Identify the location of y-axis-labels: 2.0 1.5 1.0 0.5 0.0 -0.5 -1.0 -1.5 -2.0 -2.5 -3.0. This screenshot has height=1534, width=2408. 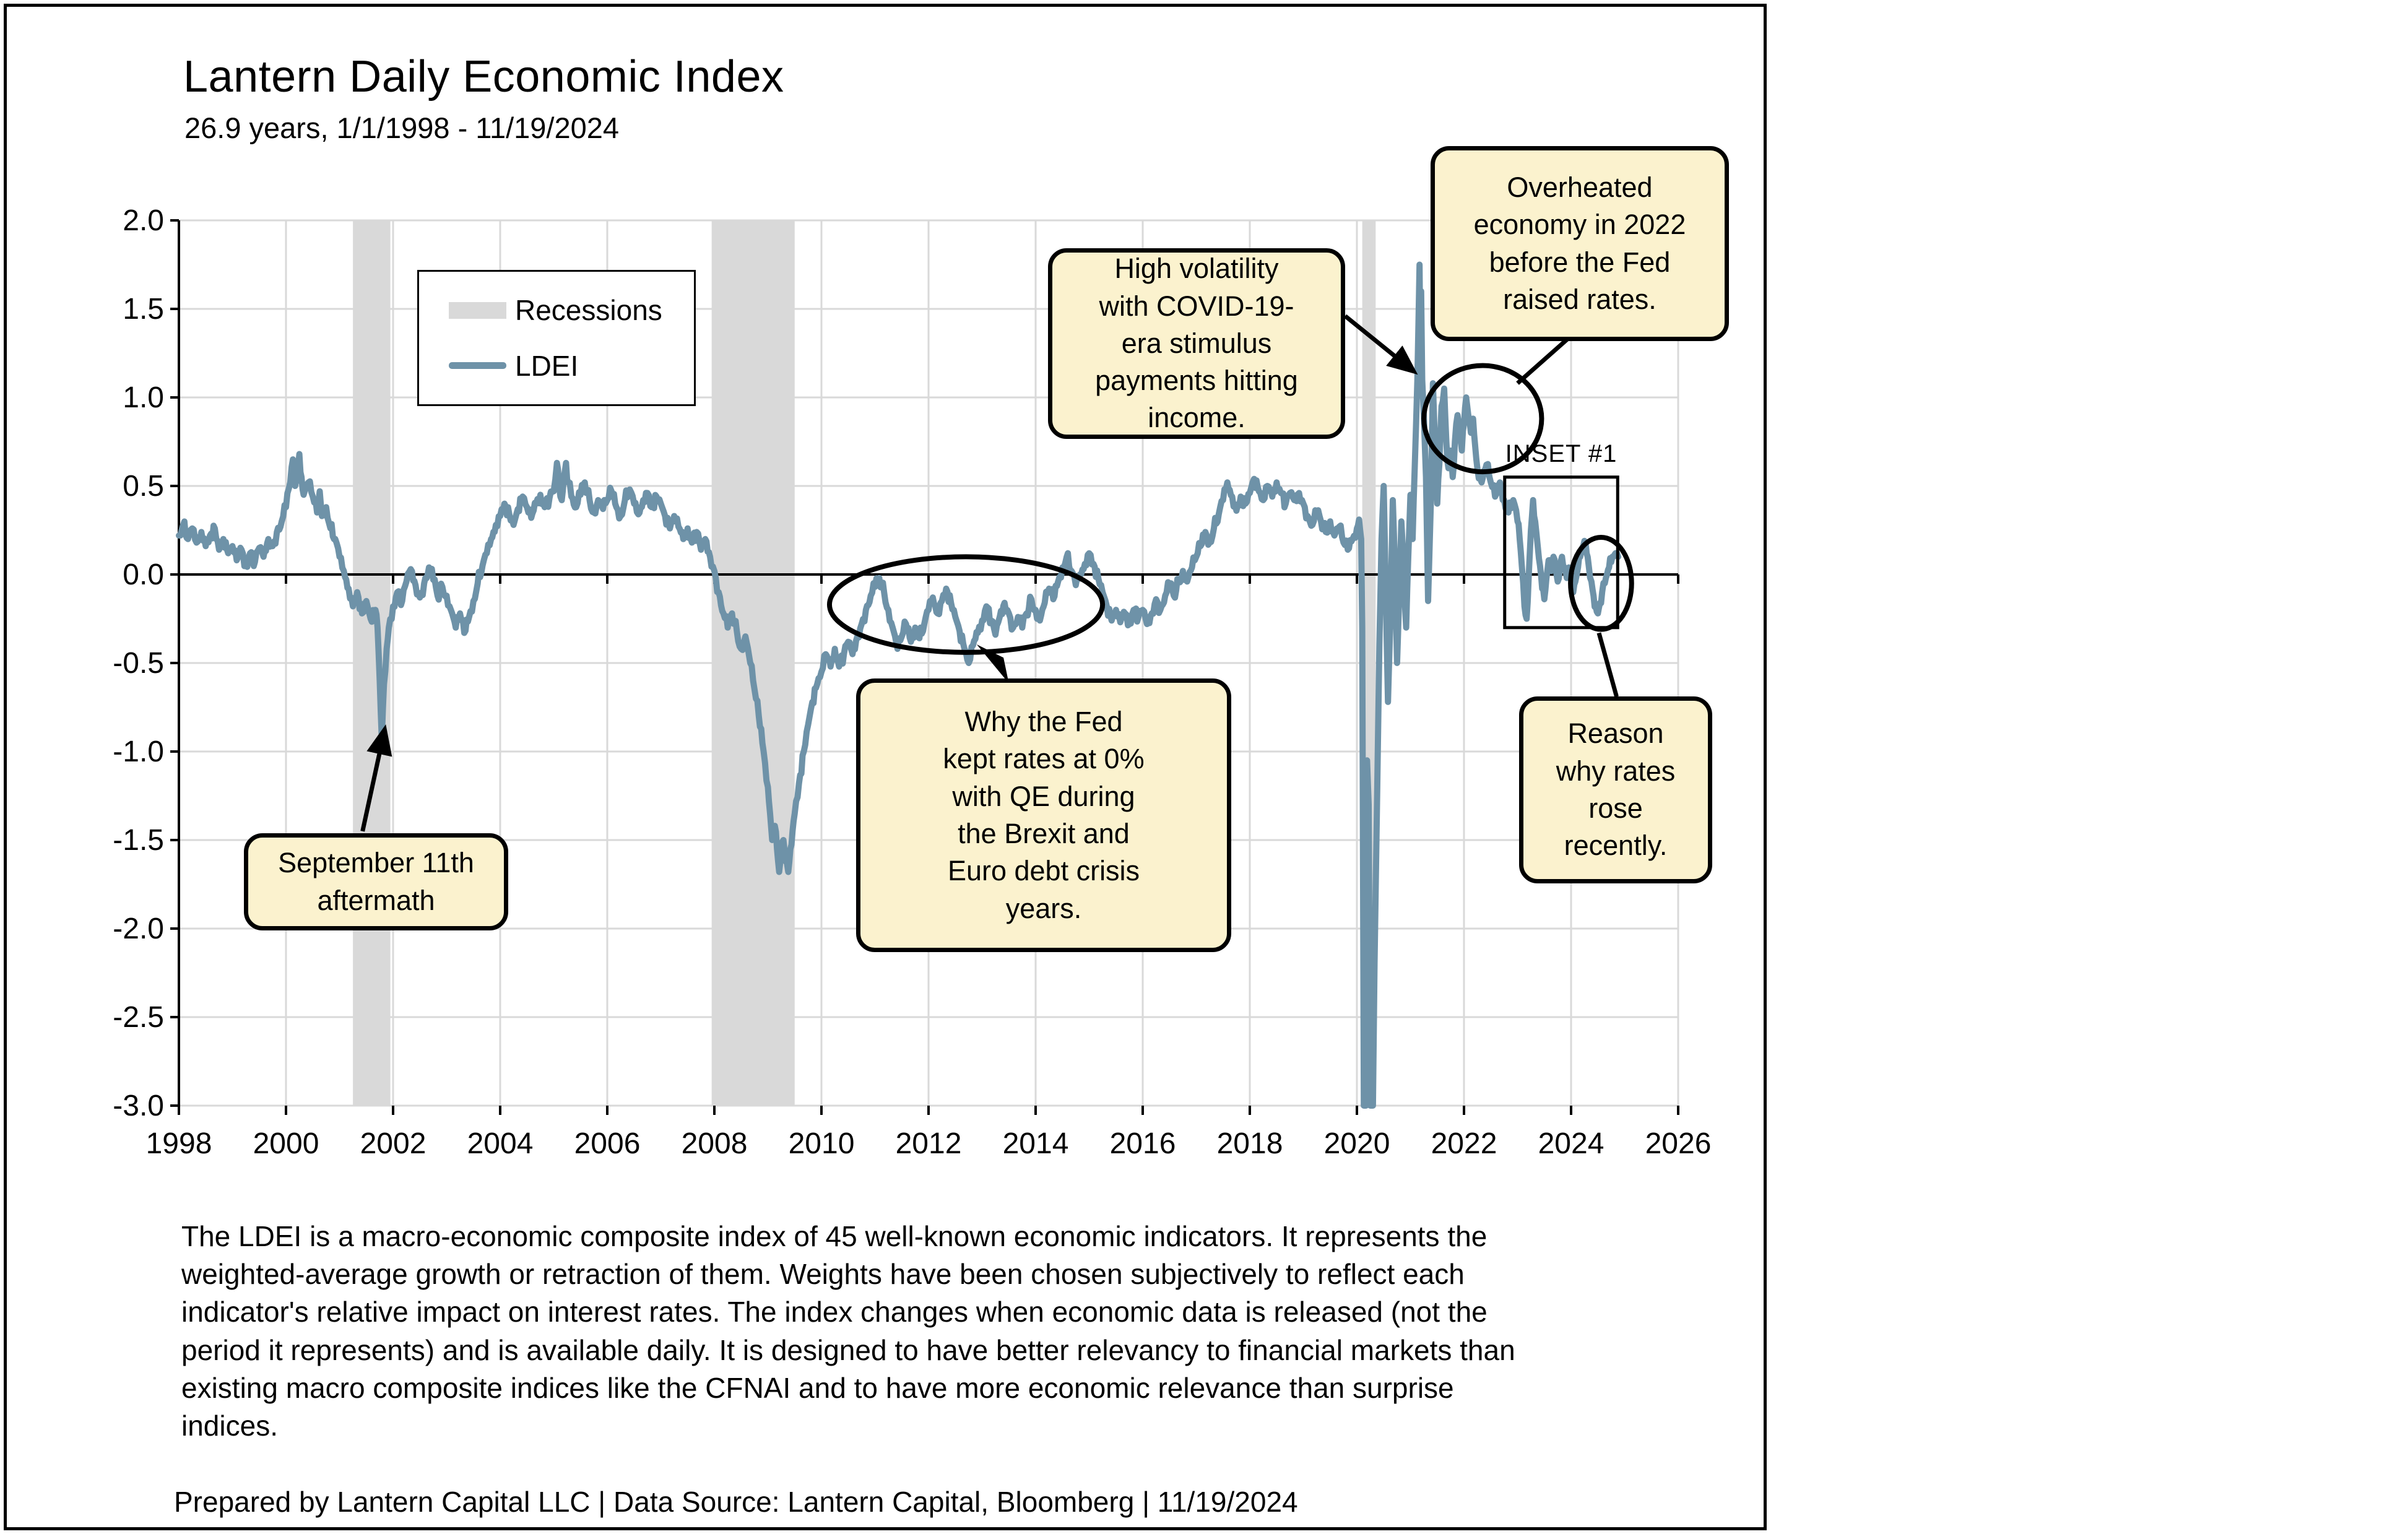
(138, 663).